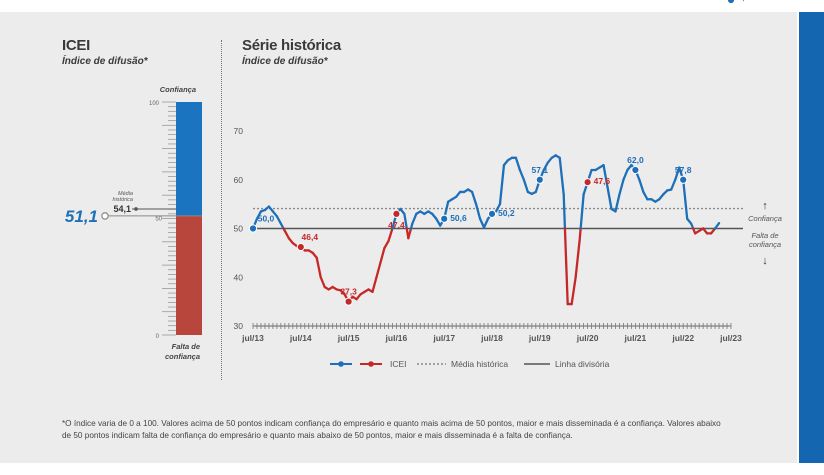  What do you see at coordinates (683, 170) in the screenshot?
I see `data-label: 57,8` at bounding box center [683, 170].